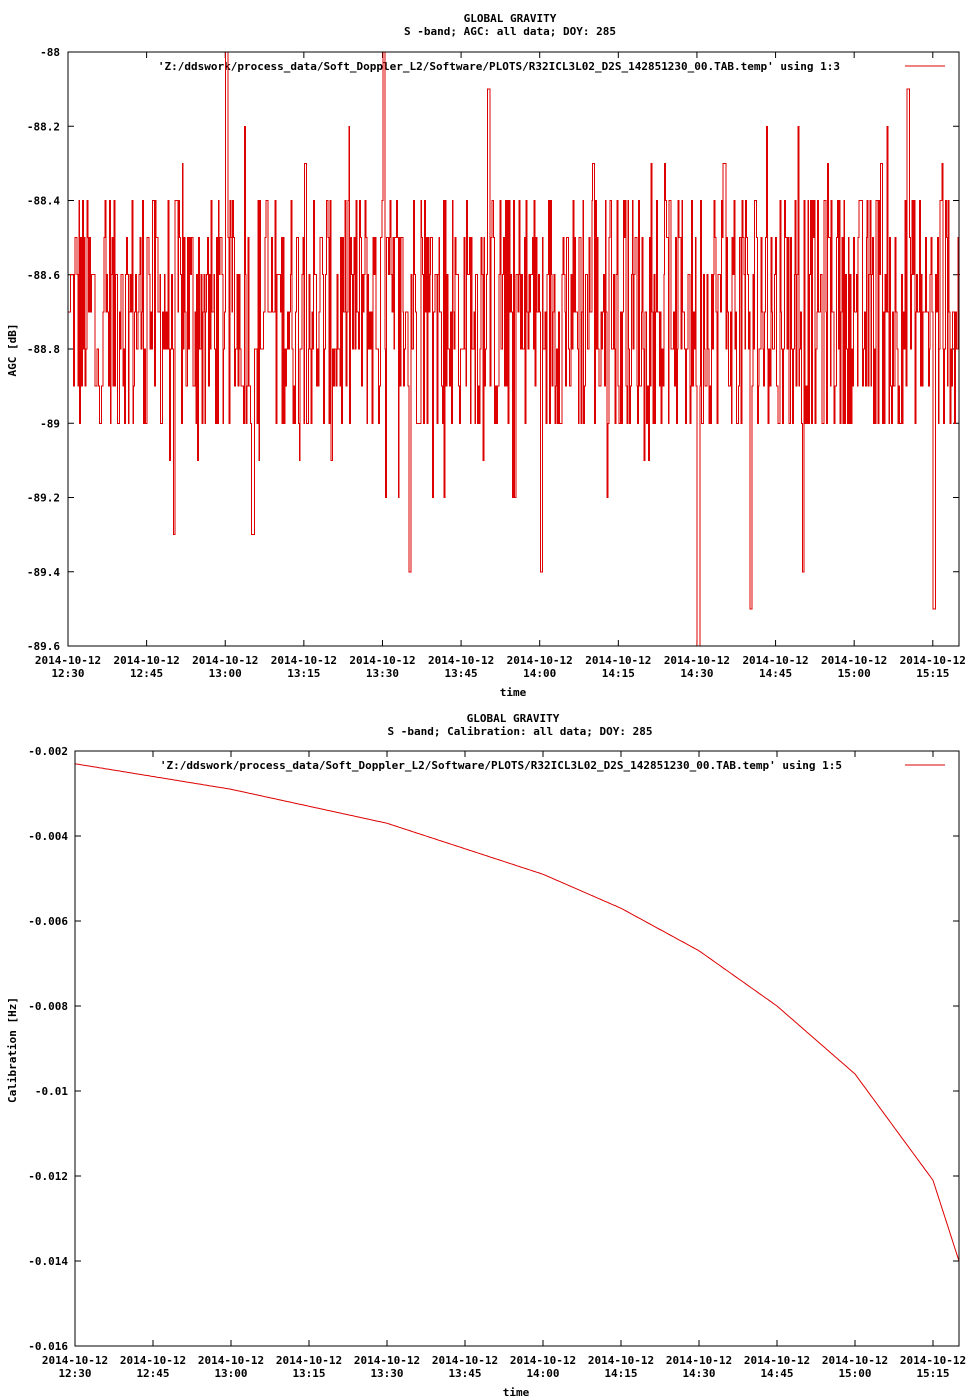 The width and height of the screenshot is (980, 1400). What do you see at coordinates (48, 751) in the screenshot?
I see `y-tick-label: -0.002` at bounding box center [48, 751].